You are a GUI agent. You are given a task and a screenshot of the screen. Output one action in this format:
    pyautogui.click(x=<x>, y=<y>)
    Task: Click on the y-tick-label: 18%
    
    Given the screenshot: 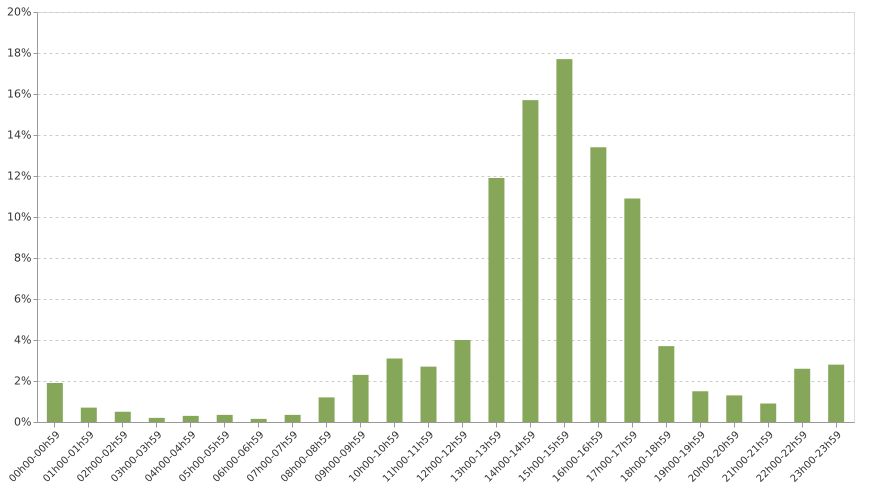 What is the action you would take?
    pyautogui.click(x=19, y=53)
    